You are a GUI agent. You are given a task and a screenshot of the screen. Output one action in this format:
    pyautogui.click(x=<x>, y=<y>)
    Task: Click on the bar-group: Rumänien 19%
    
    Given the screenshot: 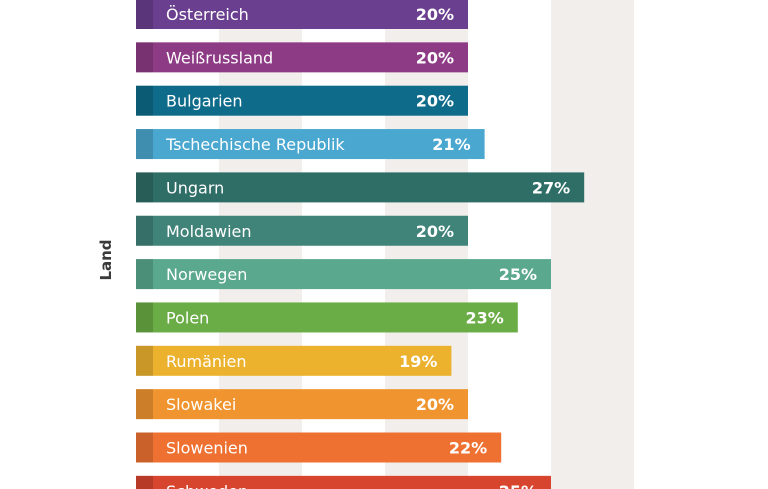 What is the action you would take?
    pyautogui.click(x=294, y=360)
    